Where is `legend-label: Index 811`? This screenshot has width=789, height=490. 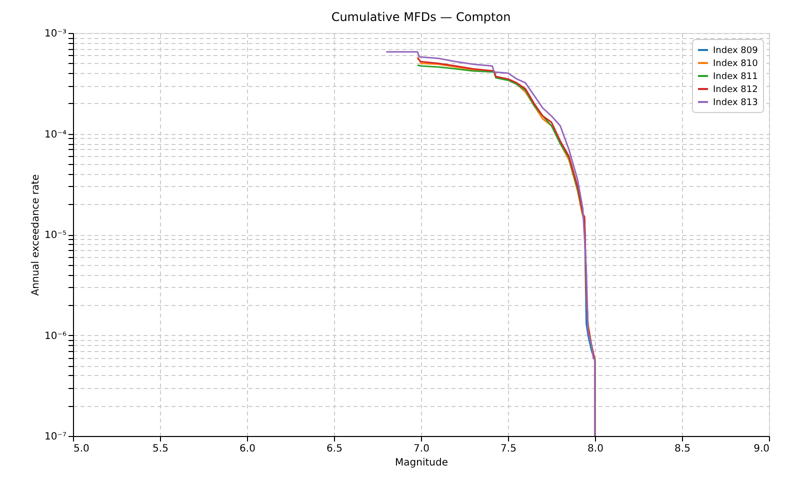 legend-label: Index 811 is located at coordinates (735, 77).